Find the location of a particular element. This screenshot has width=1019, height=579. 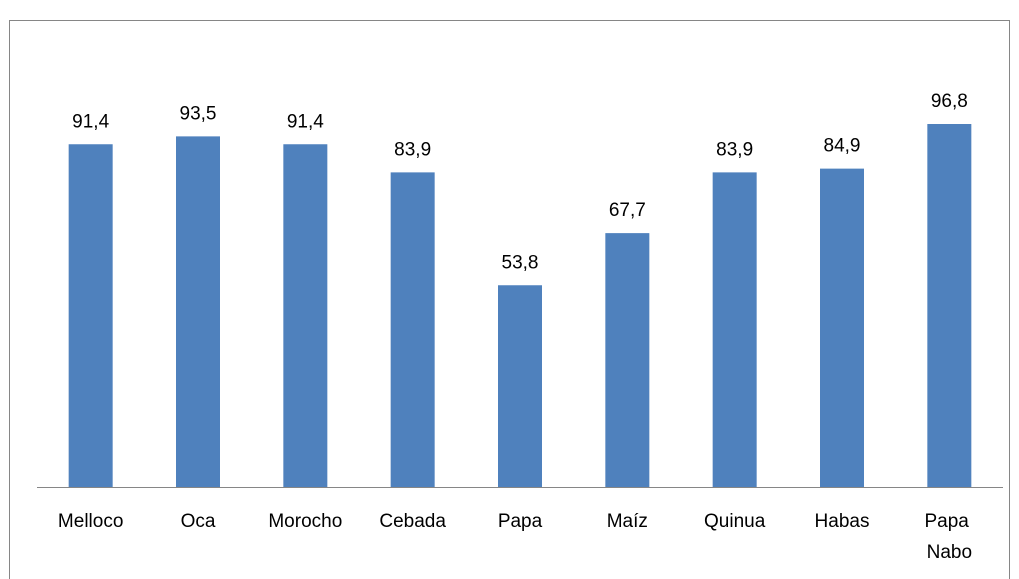

data-label: 96,8 is located at coordinates (949, 101).